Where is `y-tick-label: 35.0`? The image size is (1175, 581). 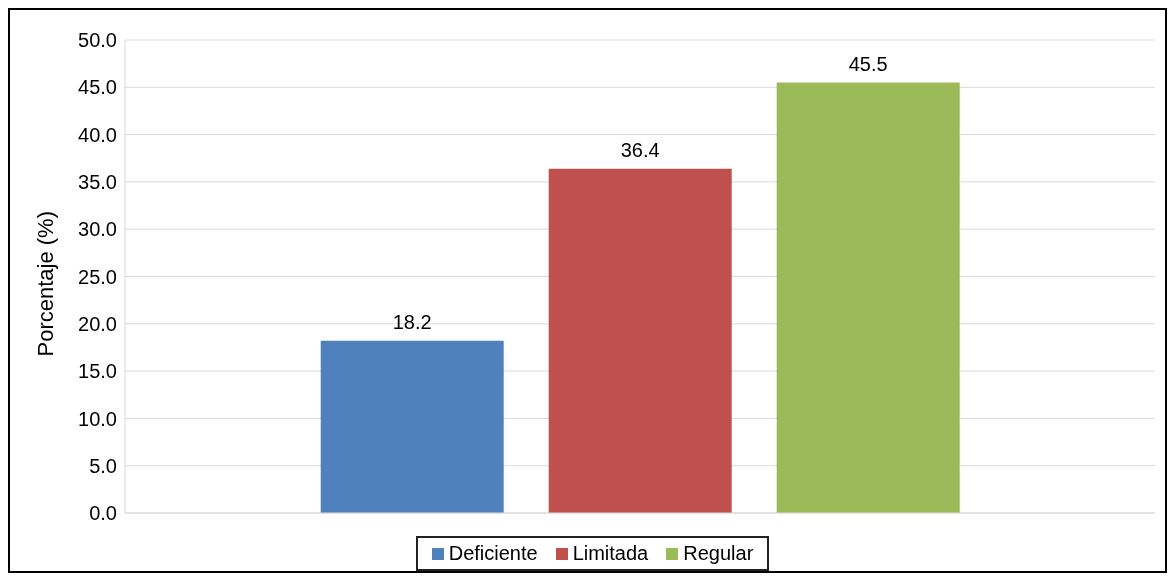 y-tick-label: 35.0 is located at coordinates (97, 182).